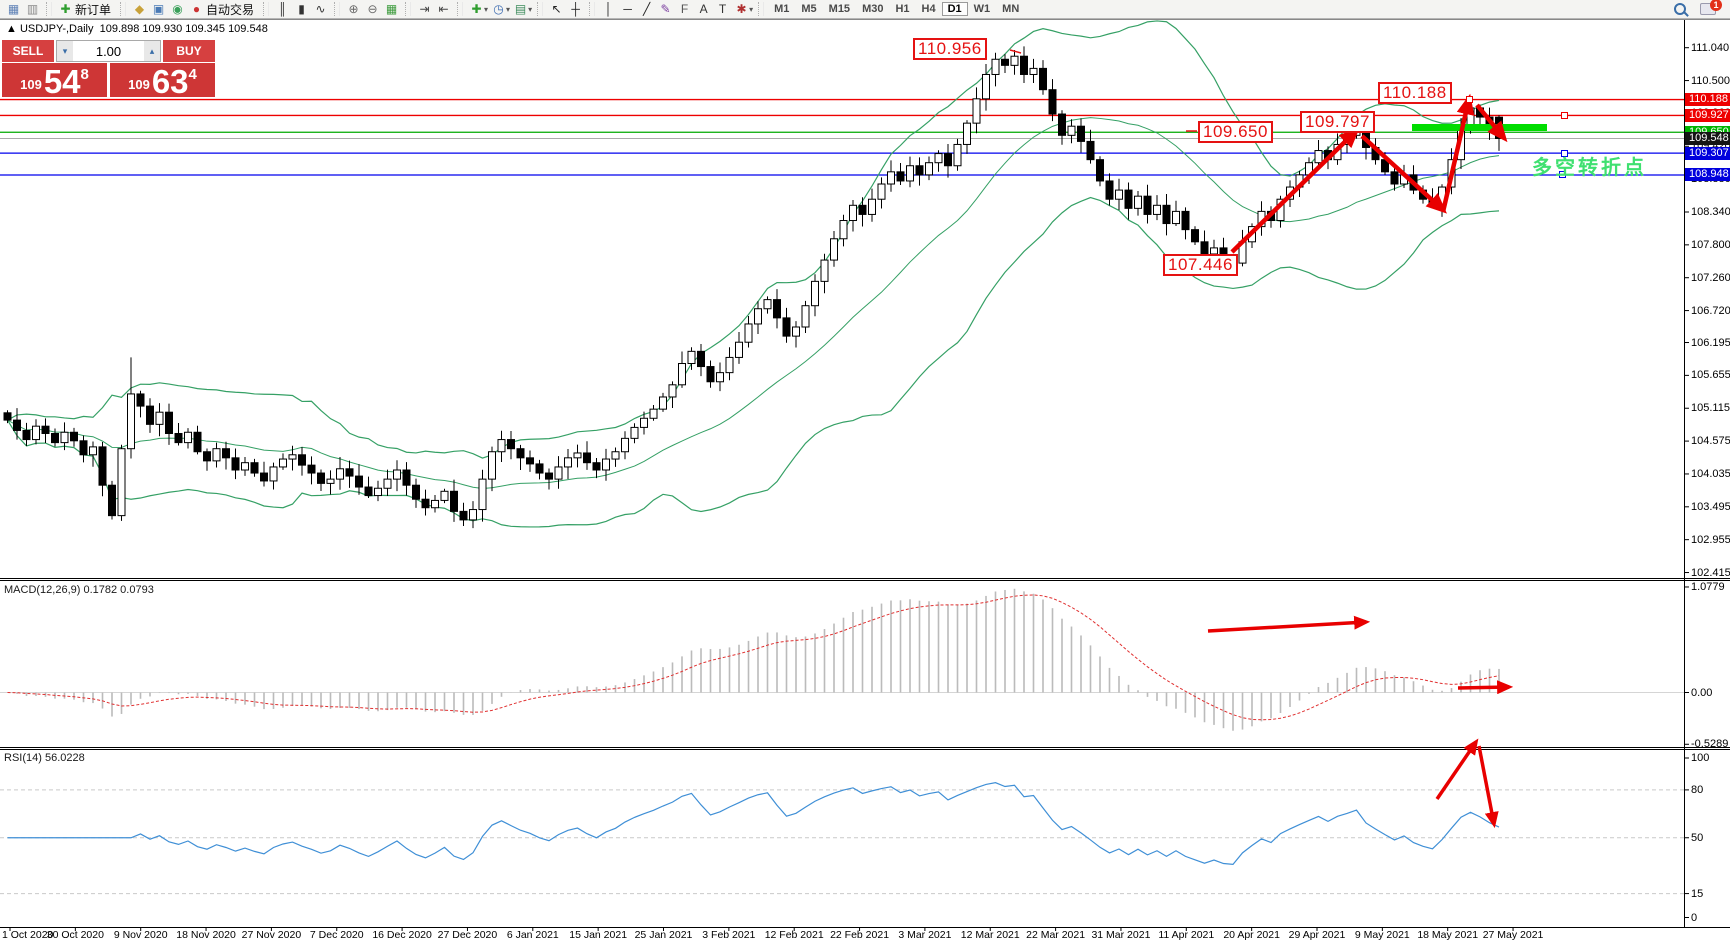 This screenshot has height=943, width=1730. I want to click on template-icon-caret: ▾, so click(530, 9).